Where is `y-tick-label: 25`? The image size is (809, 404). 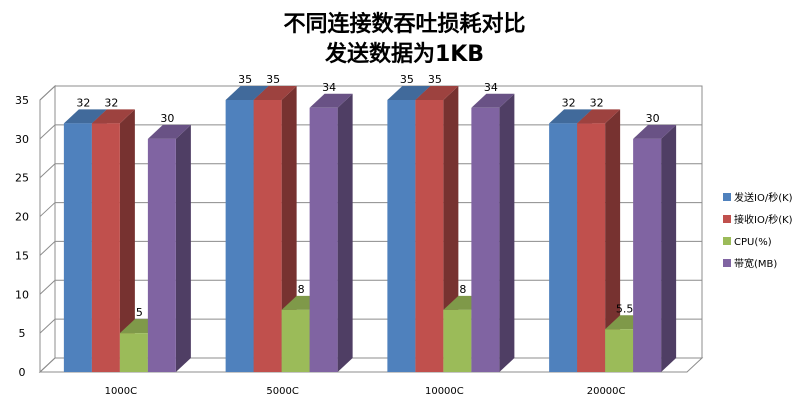
y-tick-label: 25 is located at coordinates (22, 178).